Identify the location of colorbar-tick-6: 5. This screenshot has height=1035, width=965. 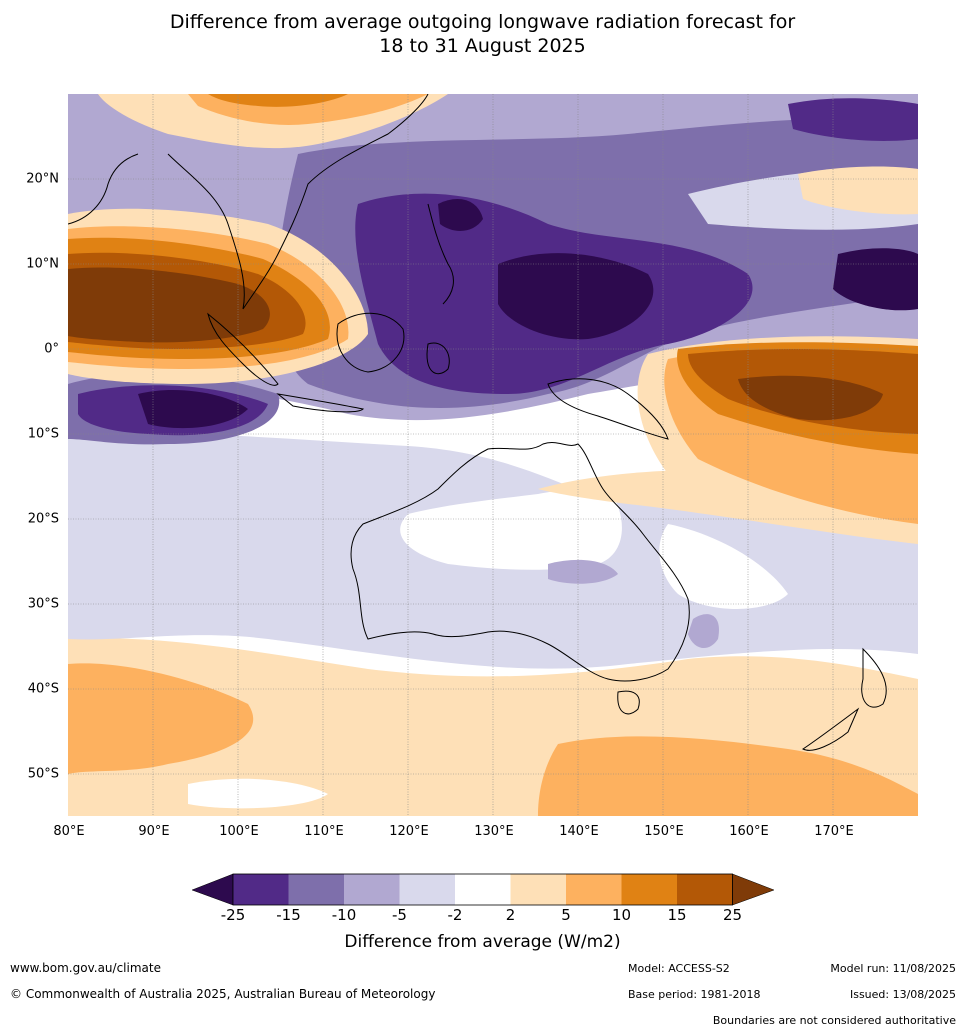
(566, 915).